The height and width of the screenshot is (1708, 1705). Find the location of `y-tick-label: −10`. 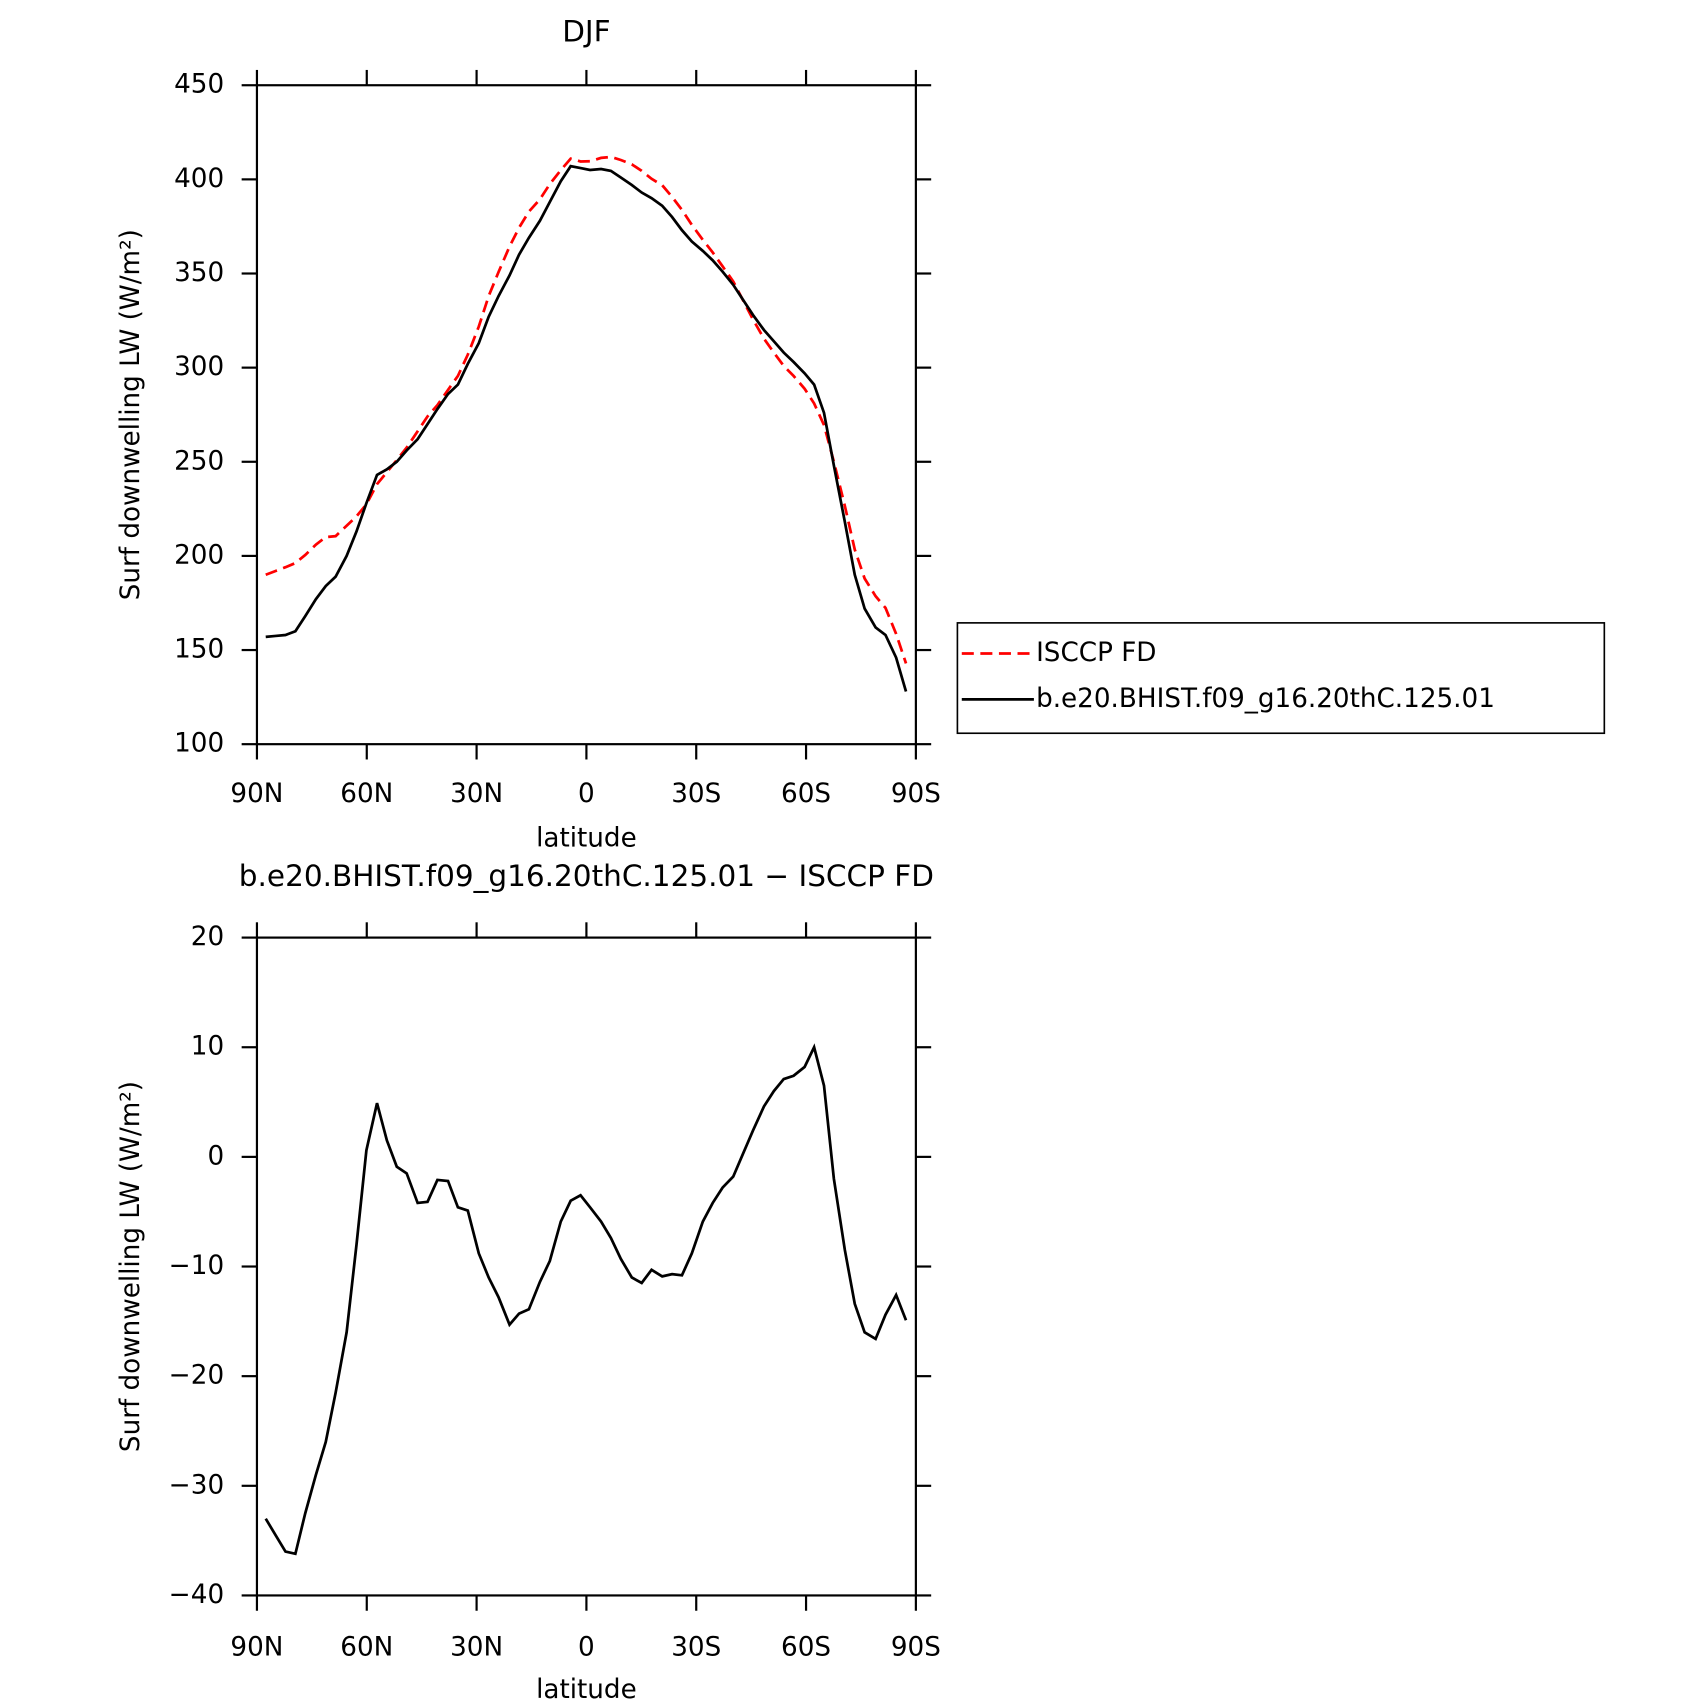

y-tick-label: −10 is located at coordinates (196, 1266).